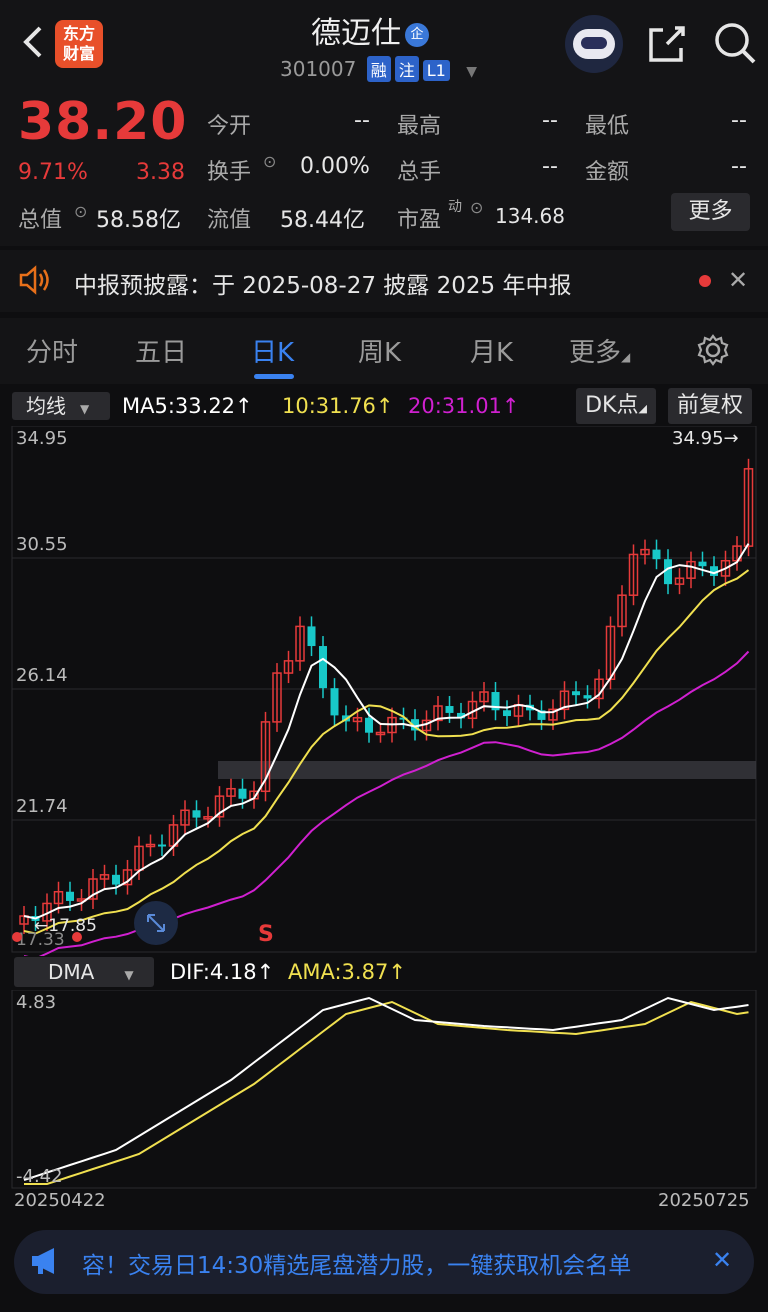 The height and width of the screenshot is (1312, 768). I want to click on ama-value: AMA:3.87↑, so click(347, 972).